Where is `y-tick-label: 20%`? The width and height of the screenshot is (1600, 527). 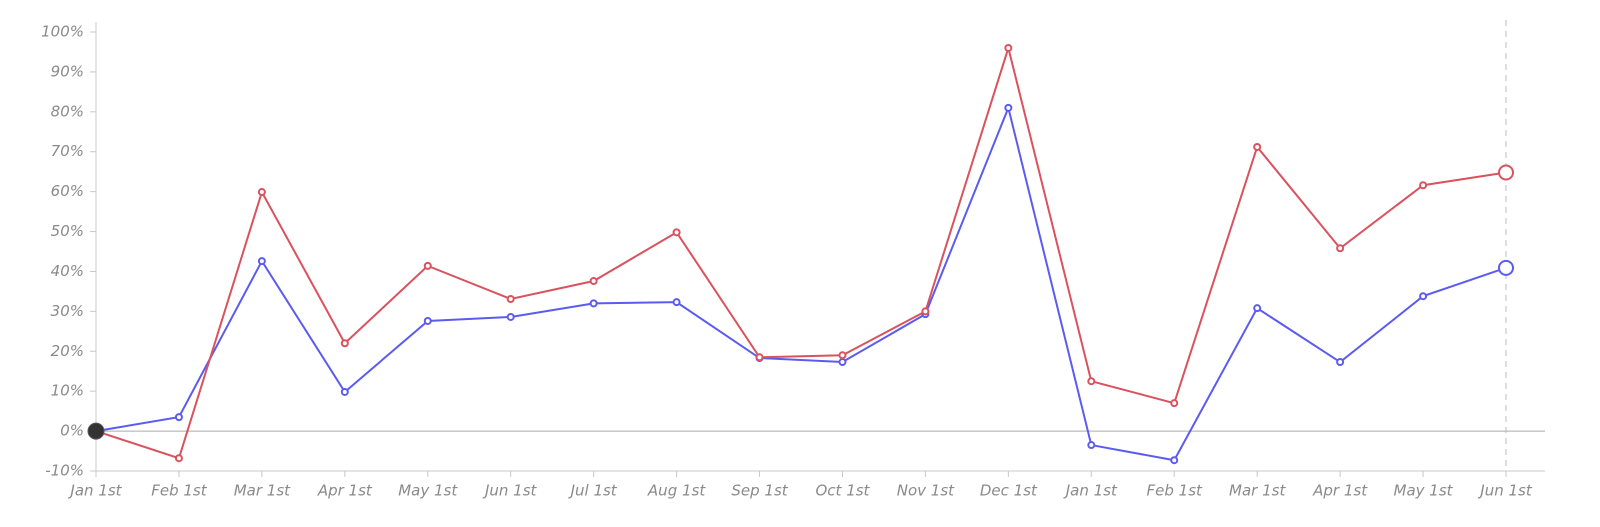 y-tick-label: 20% is located at coordinates (67, 351).